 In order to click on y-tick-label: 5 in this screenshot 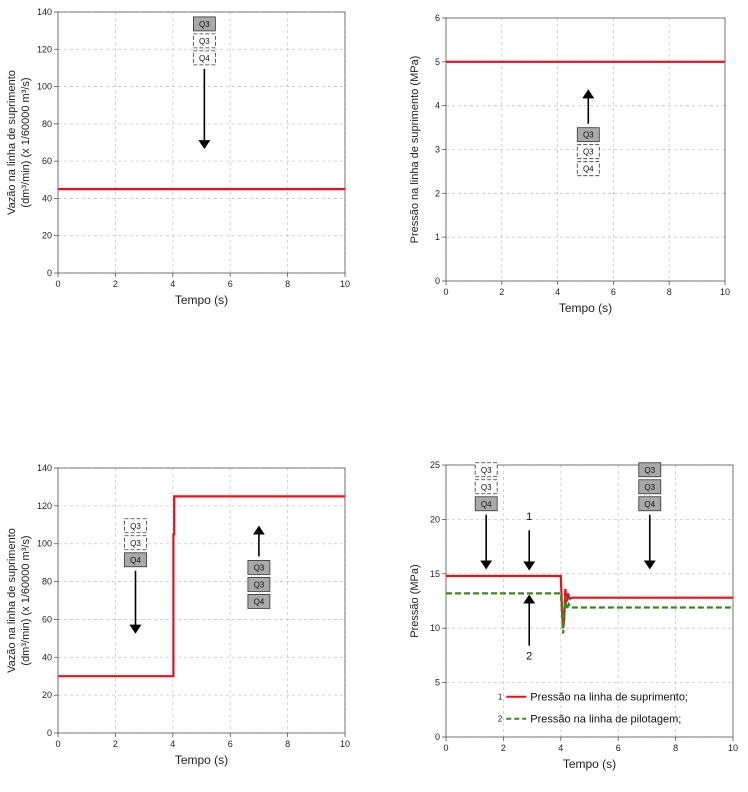, I will do `click(437, 683)`.